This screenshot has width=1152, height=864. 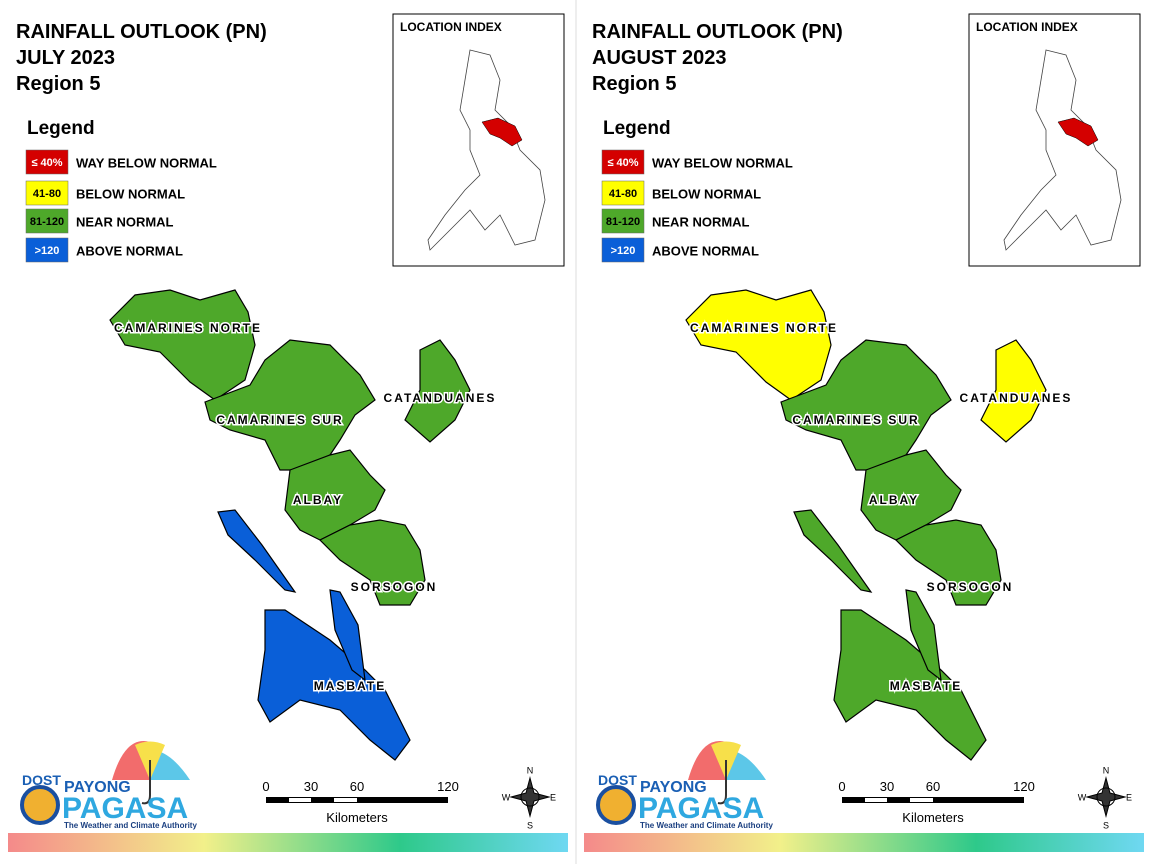 I want to click on logo-dost: DOST, so click(x=41, y=780).